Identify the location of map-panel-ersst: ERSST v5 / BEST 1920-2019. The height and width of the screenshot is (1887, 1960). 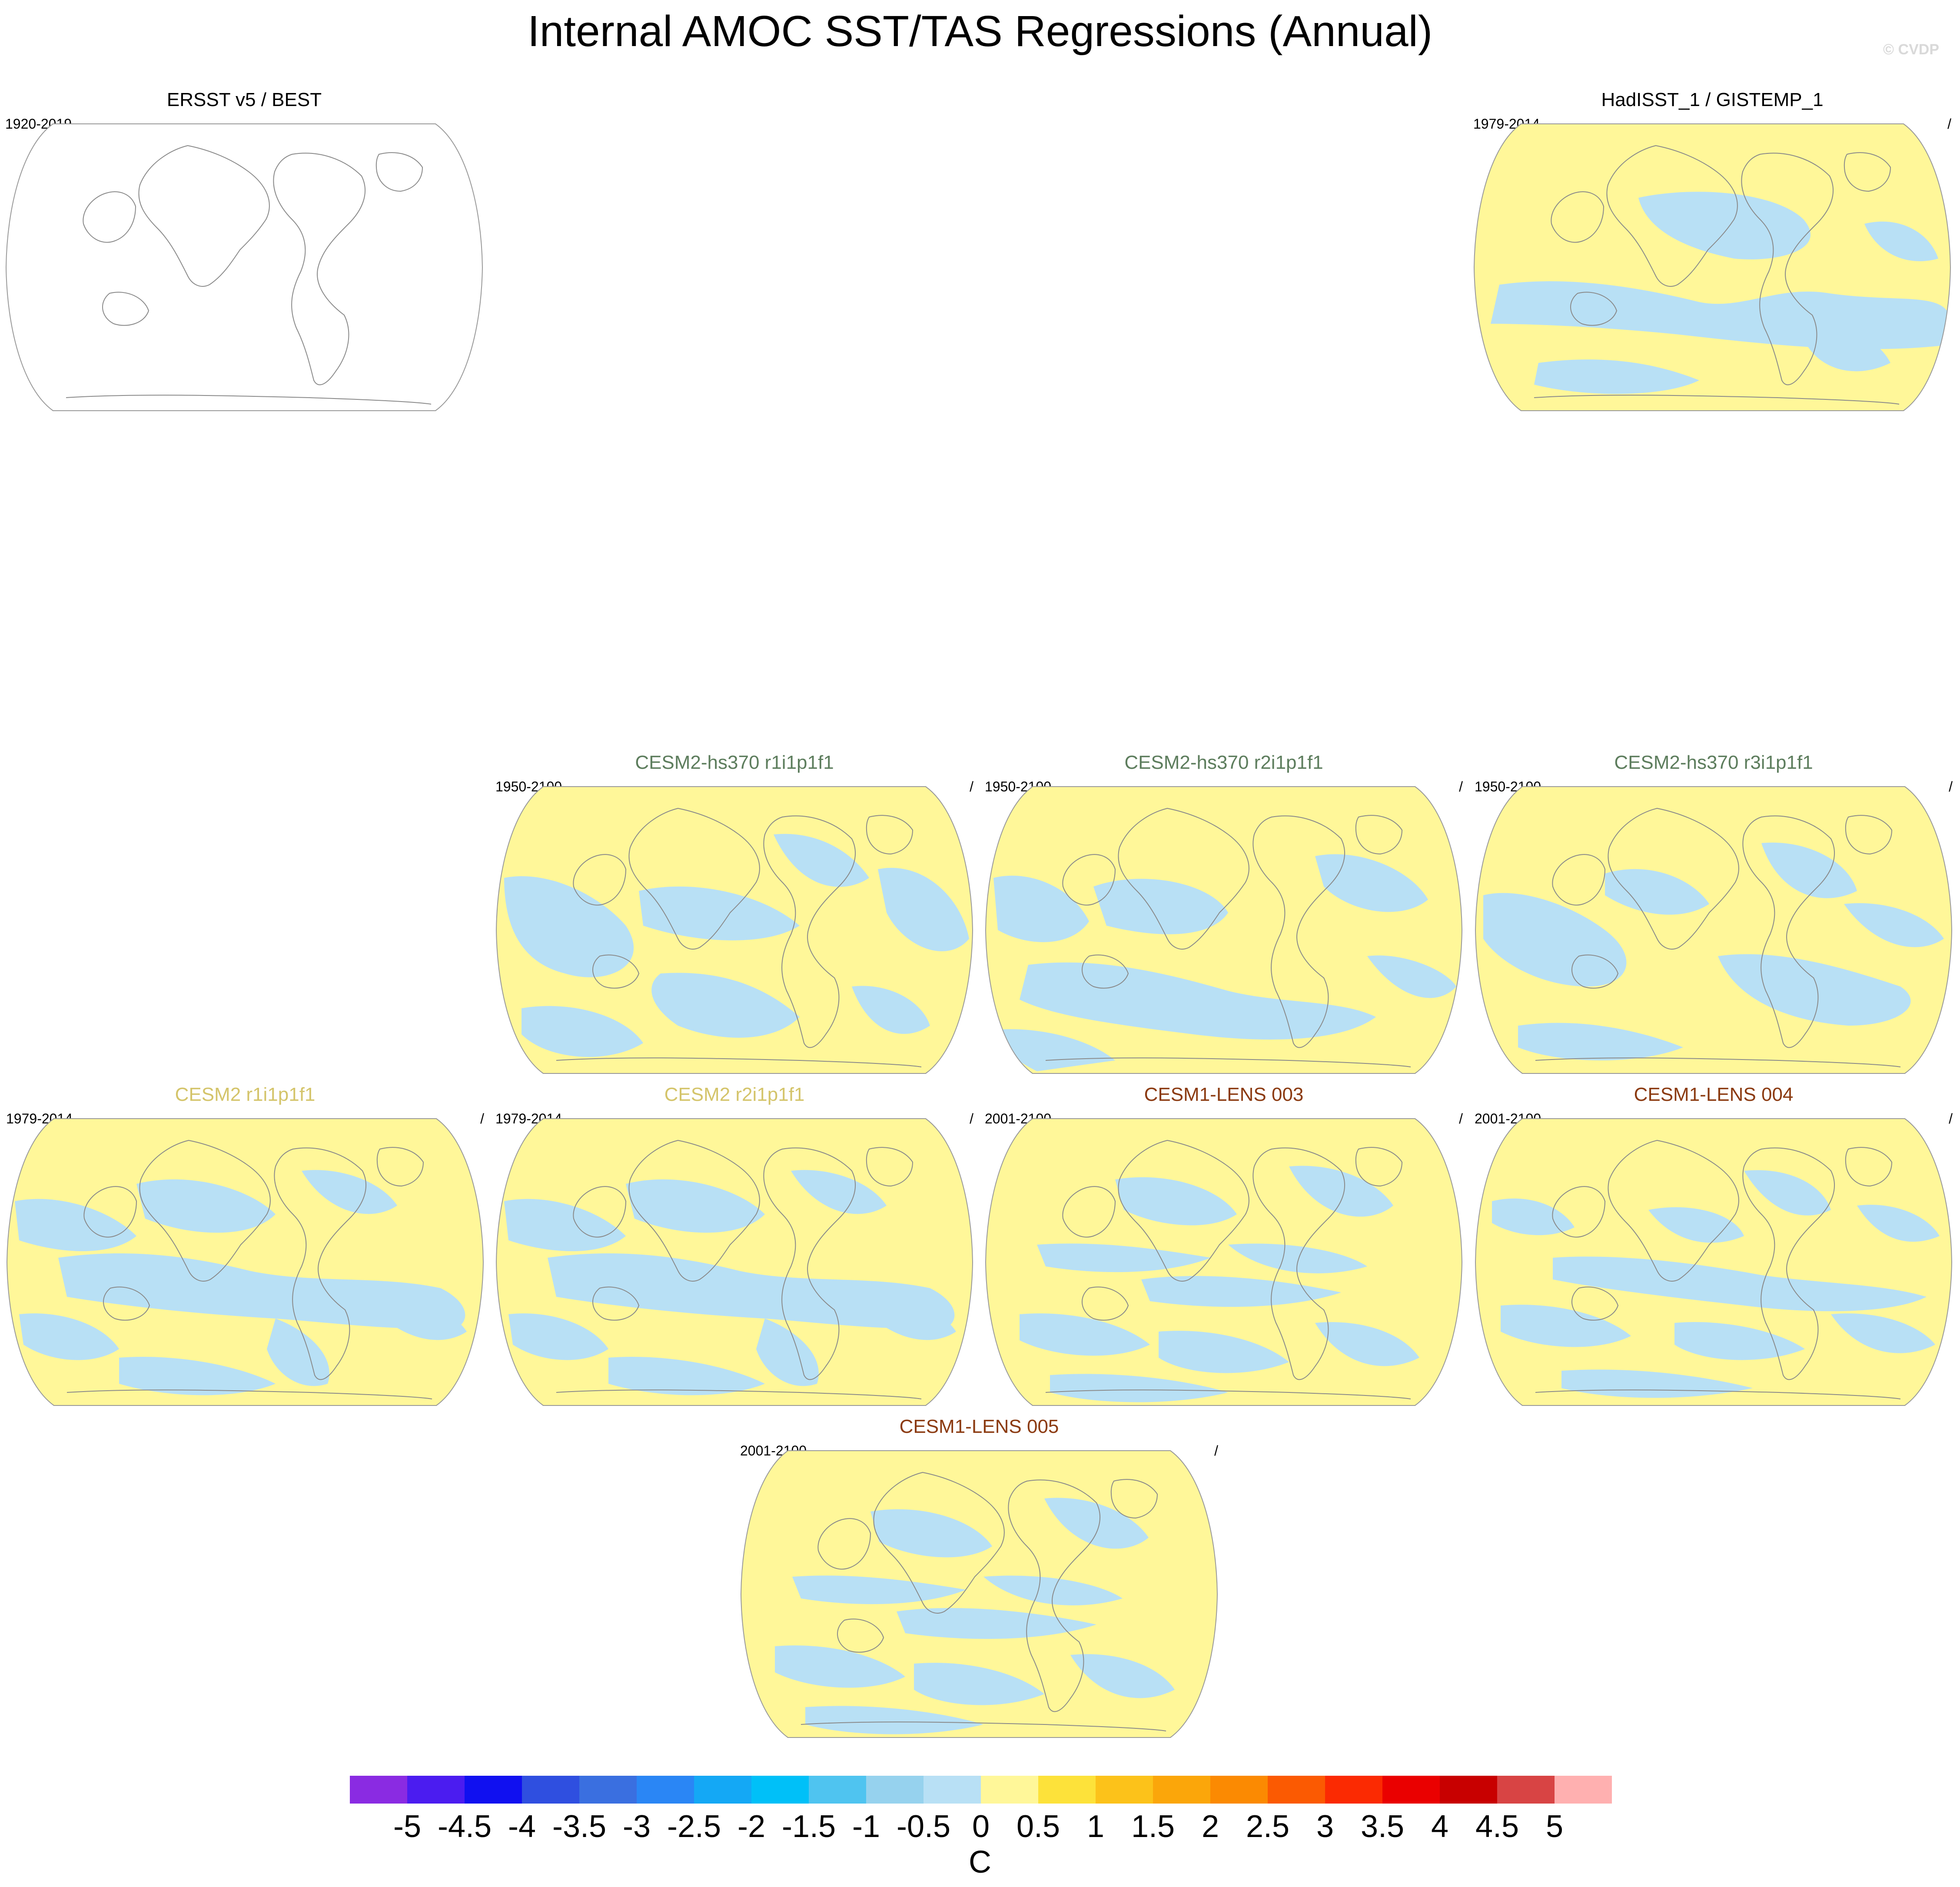
(244, 254).